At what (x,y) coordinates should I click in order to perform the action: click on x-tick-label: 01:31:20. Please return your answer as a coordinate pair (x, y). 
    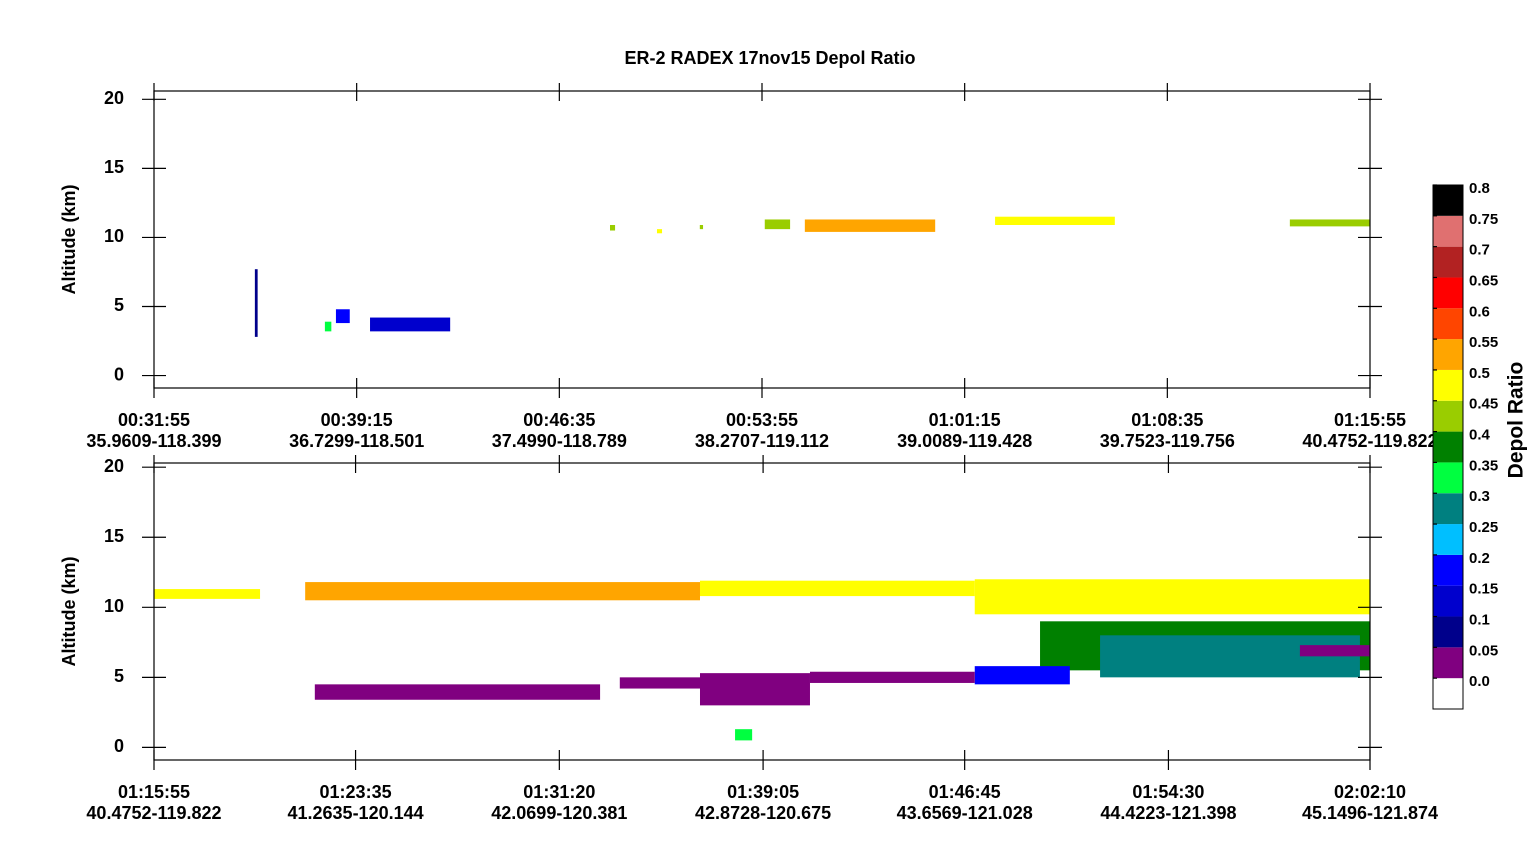
    Looking at the image, I should click on (559, 792).